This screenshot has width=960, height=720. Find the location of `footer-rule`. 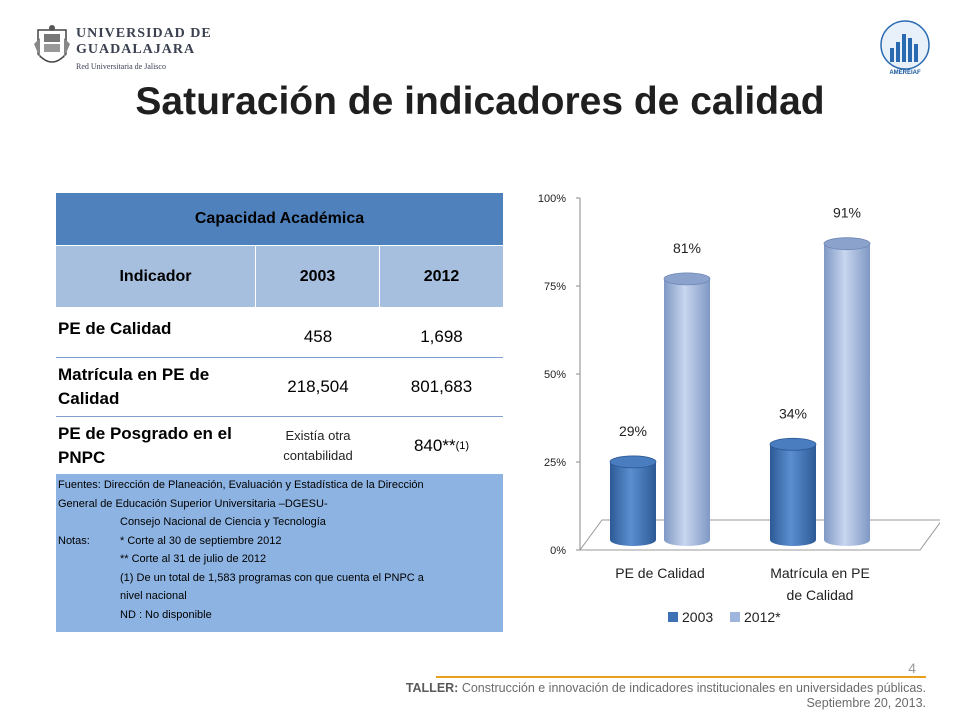

footer-rule is located at coordinates (681, 677).